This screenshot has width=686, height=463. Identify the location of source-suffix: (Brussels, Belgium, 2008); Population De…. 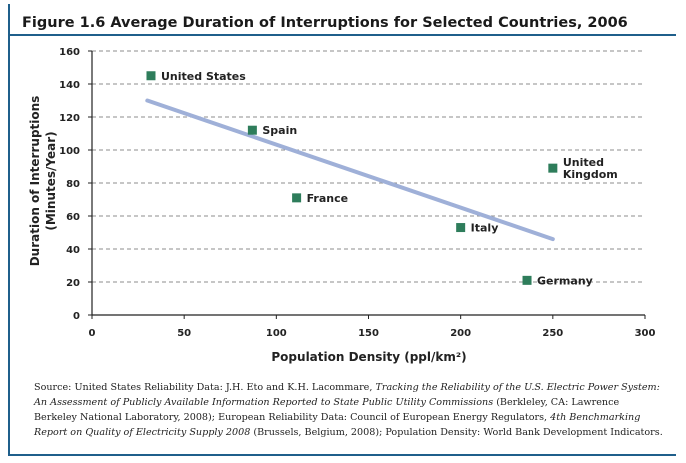
(456, 432).